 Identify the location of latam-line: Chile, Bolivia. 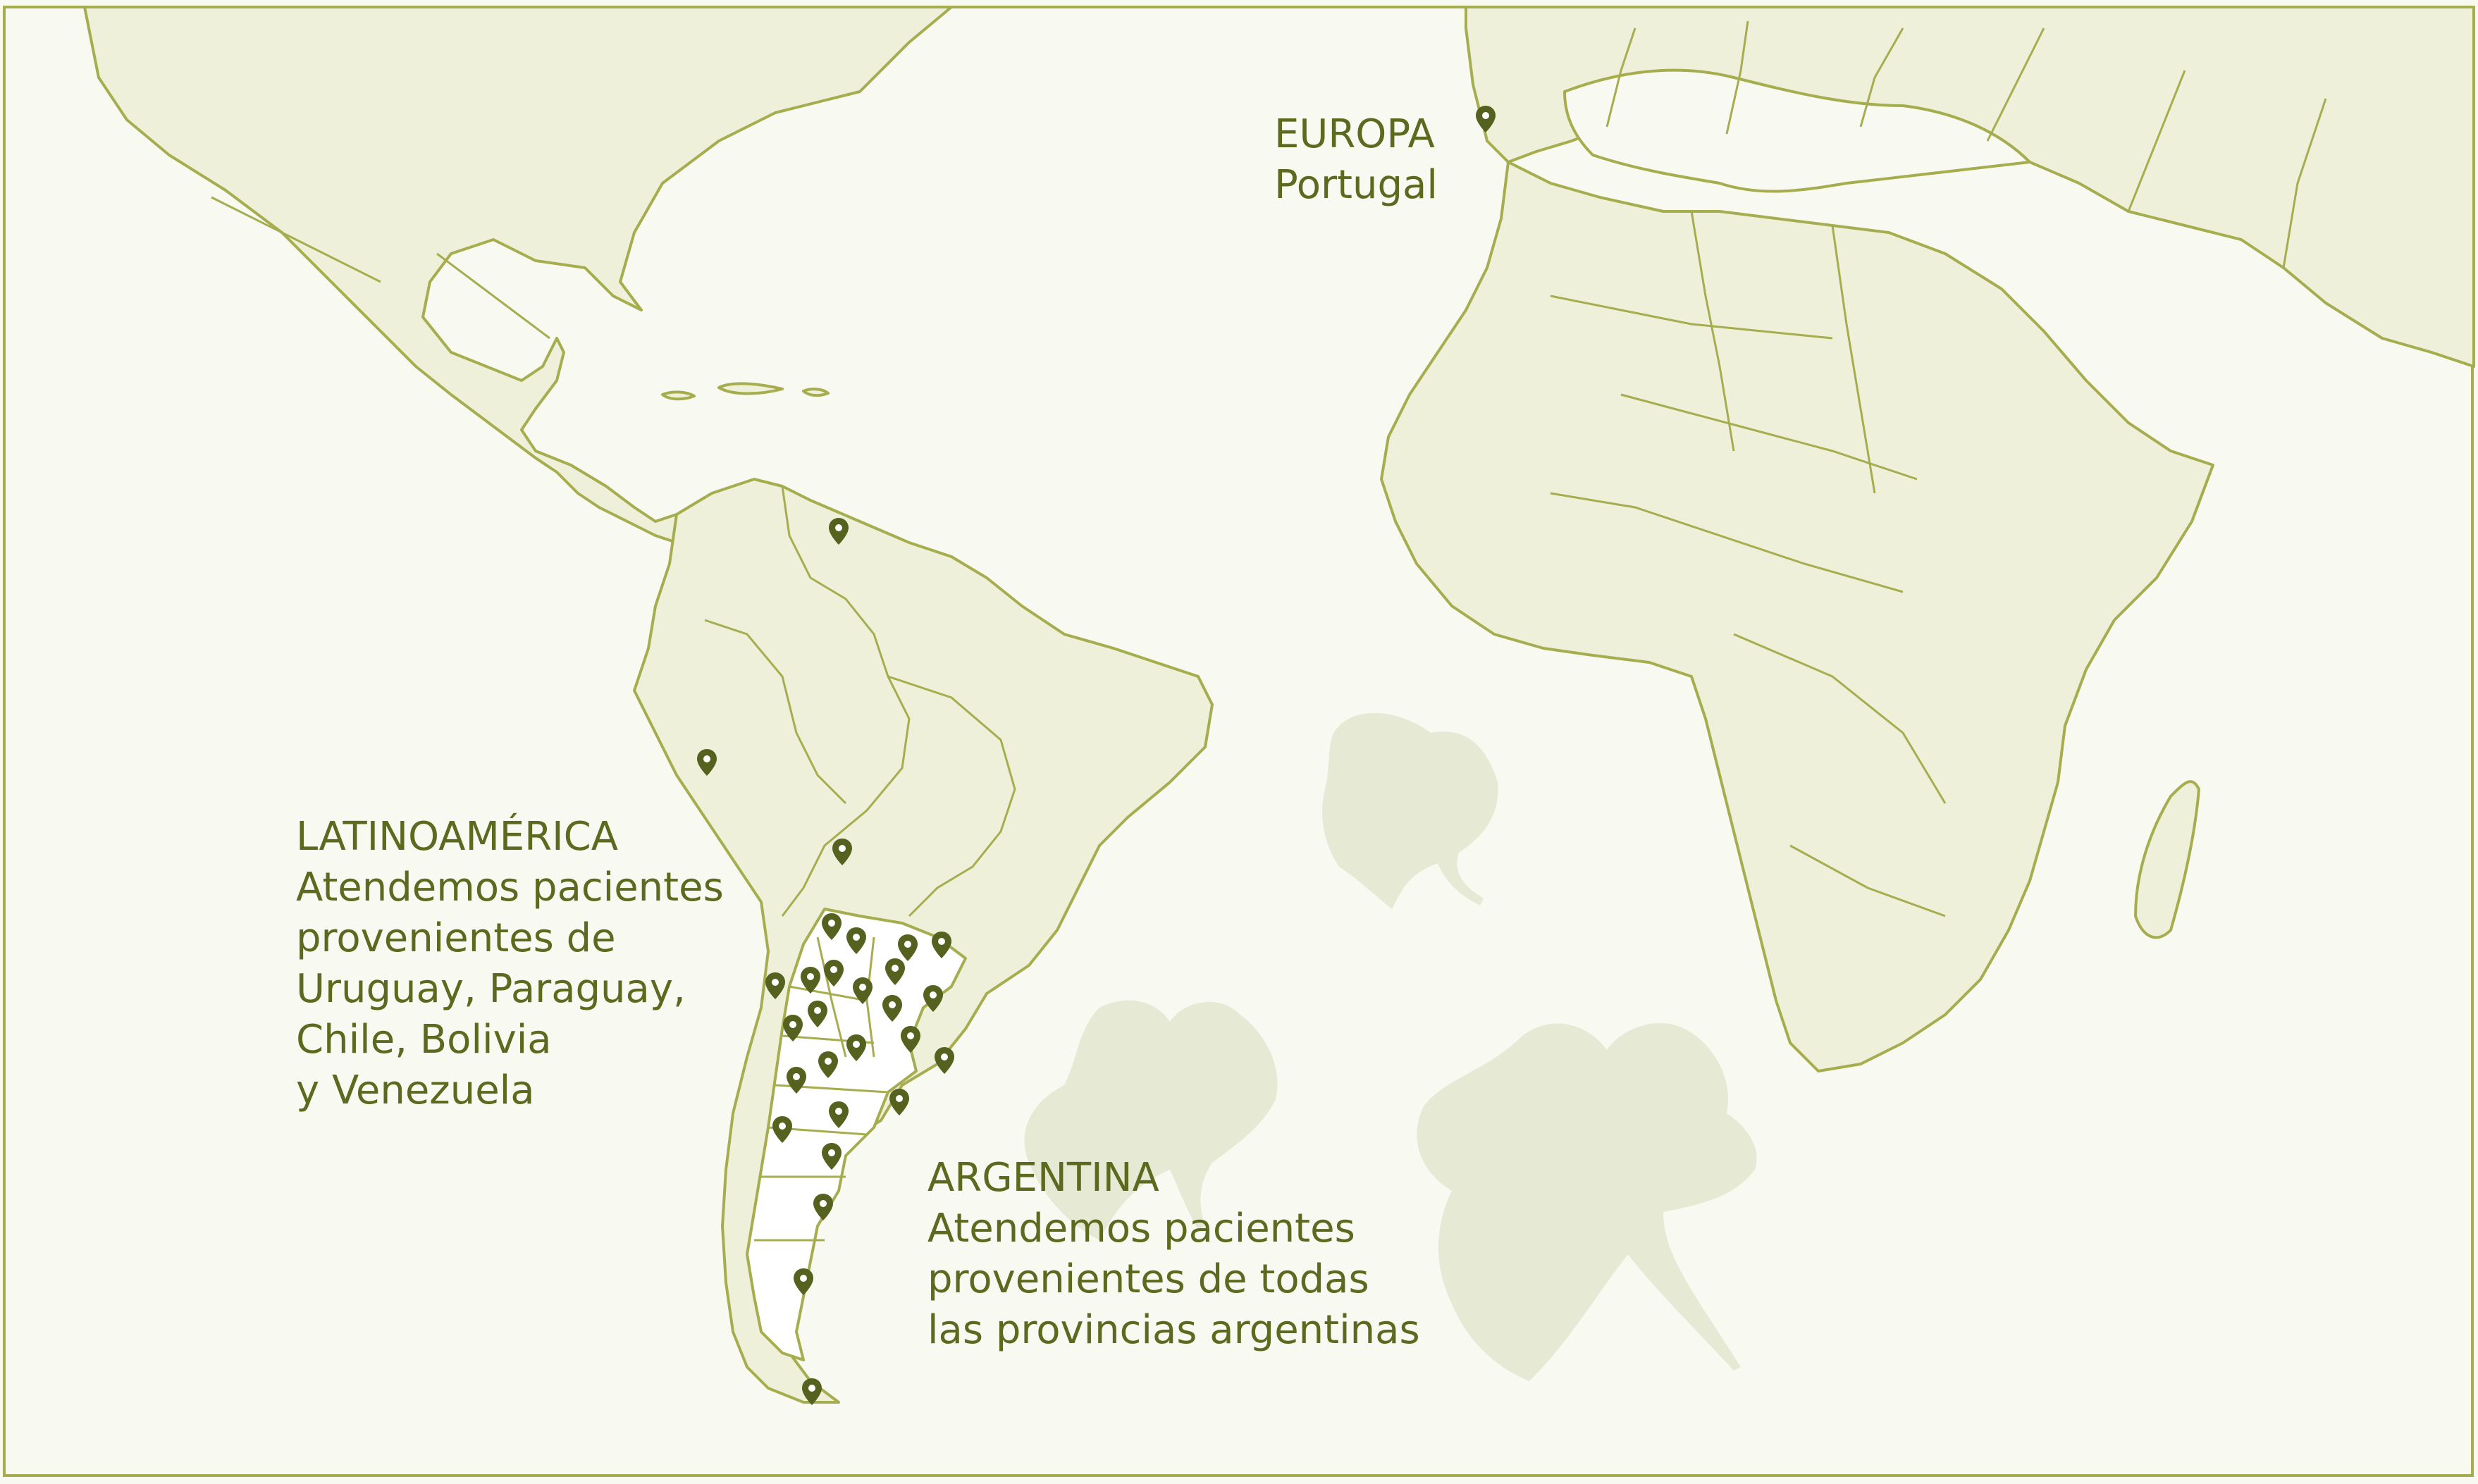
(424, 1040).